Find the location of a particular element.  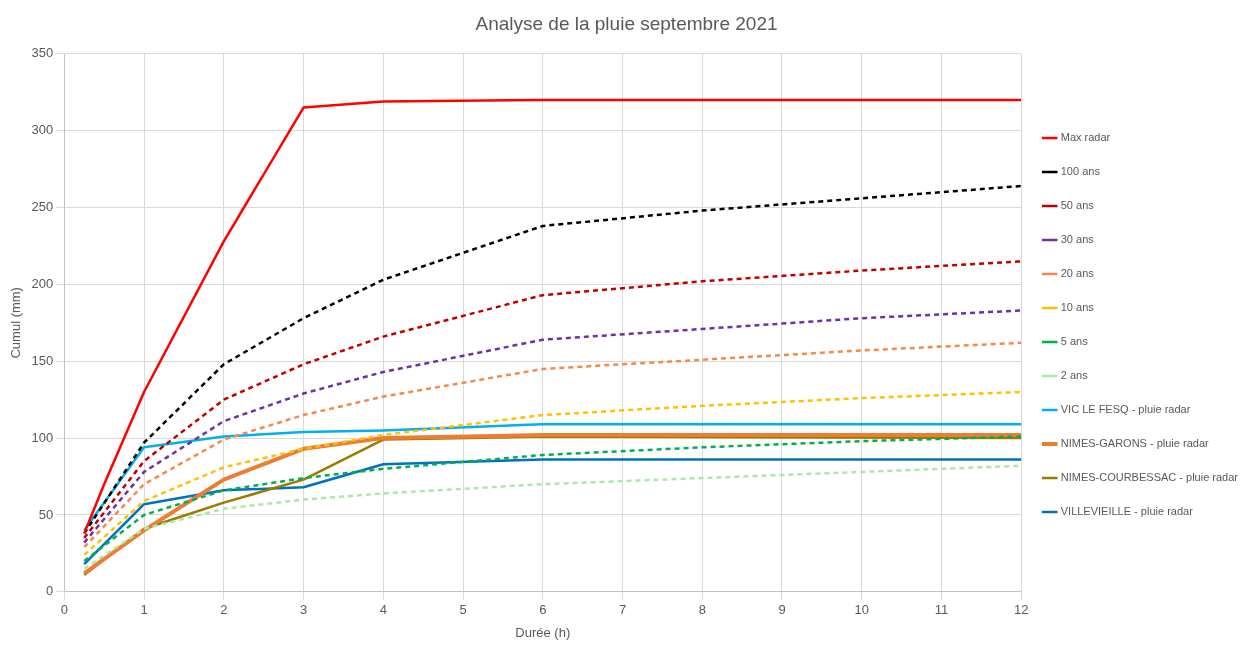

x-tick-label: 11 is located at coordinates (941, 610).